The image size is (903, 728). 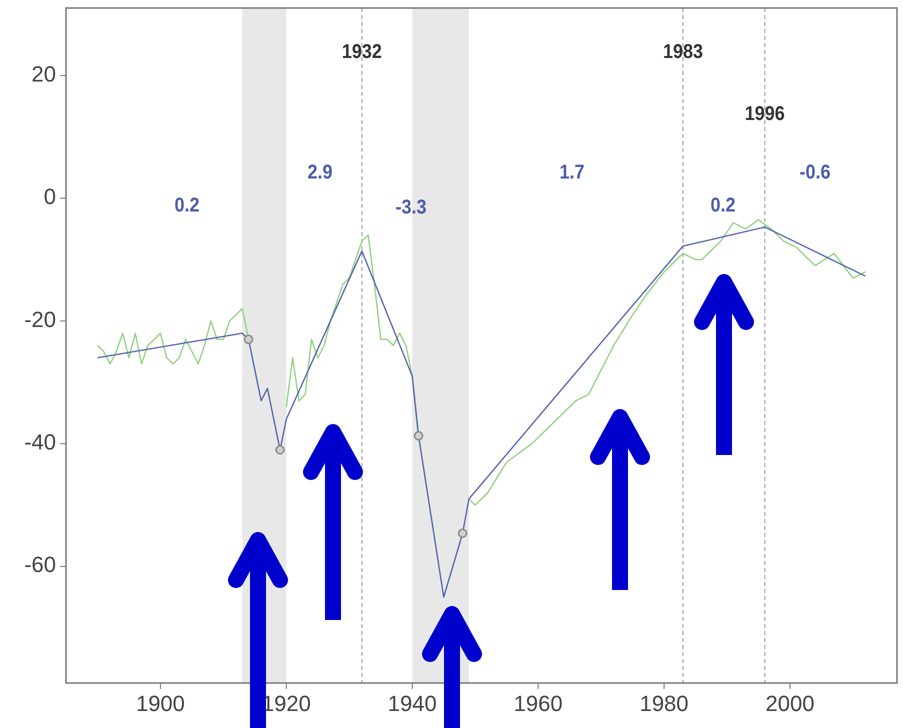 What do you see at coordinates (412, 703) in the screenshot?
I see `x-tick-label: 1940` at bounding box center [412, 703].